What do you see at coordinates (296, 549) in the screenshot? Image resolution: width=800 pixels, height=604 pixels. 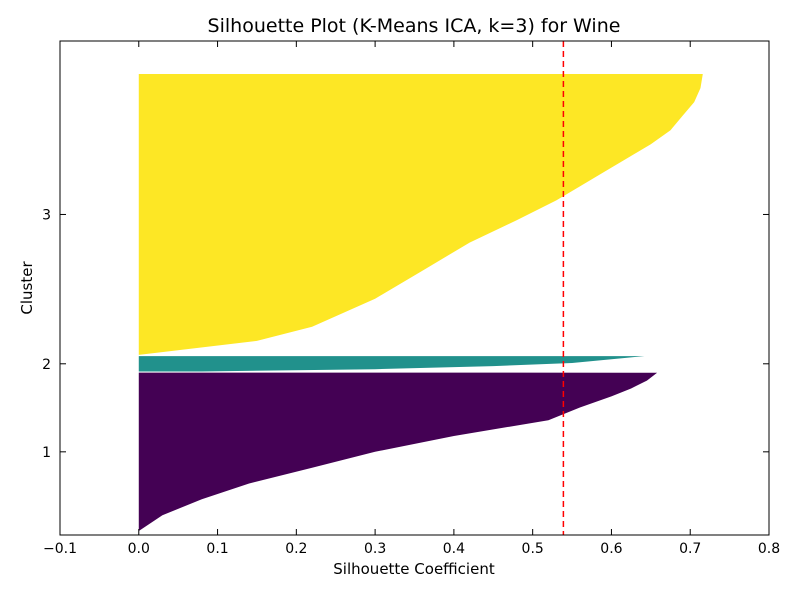 I see `x-tick-label: 0.2` at bounding box center [296, 549].